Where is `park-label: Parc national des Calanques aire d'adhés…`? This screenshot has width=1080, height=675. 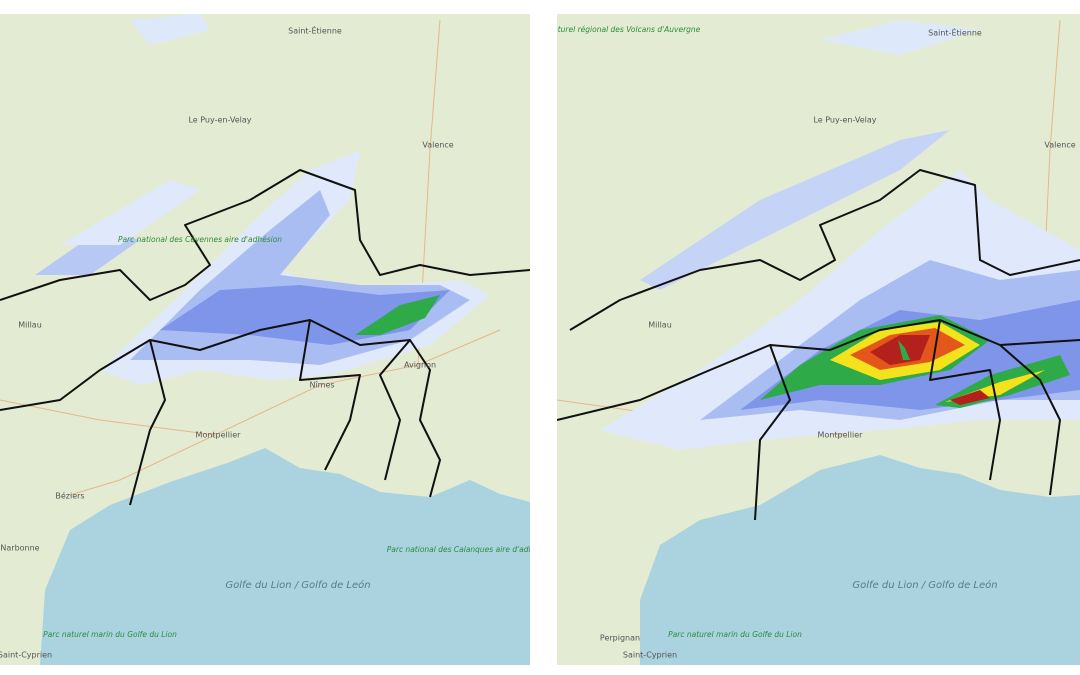 park-label: Parc national des Calanques aire d'adhés… is located at coordinates (470, 549).